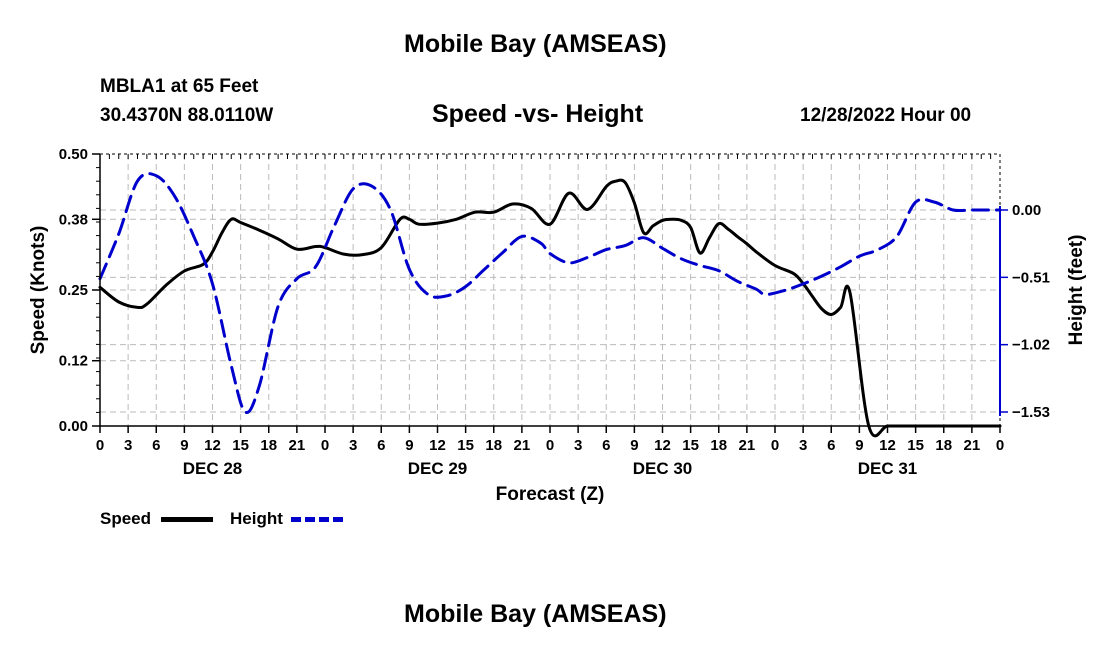  I want to click on y2-axis-title: Height (feet), so click(1076, 290).